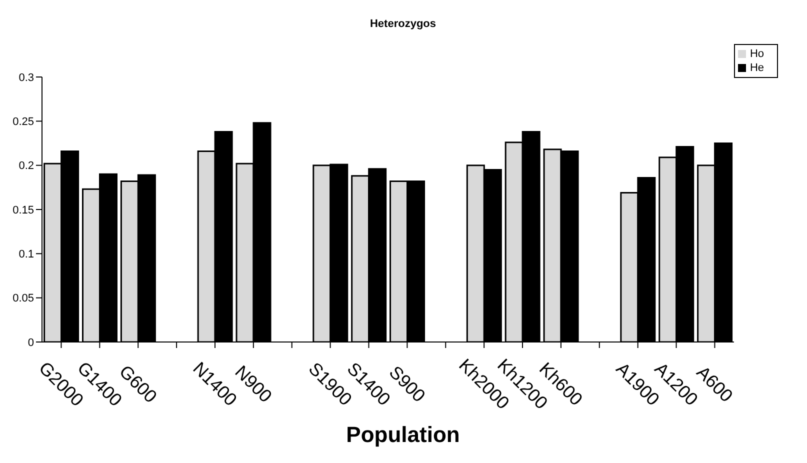 The height and width of the screenshot is (463, 807). Describe the element at coordinates (26, 78) in the screenshot. I see `y-tick-label: 0.3` at that location.